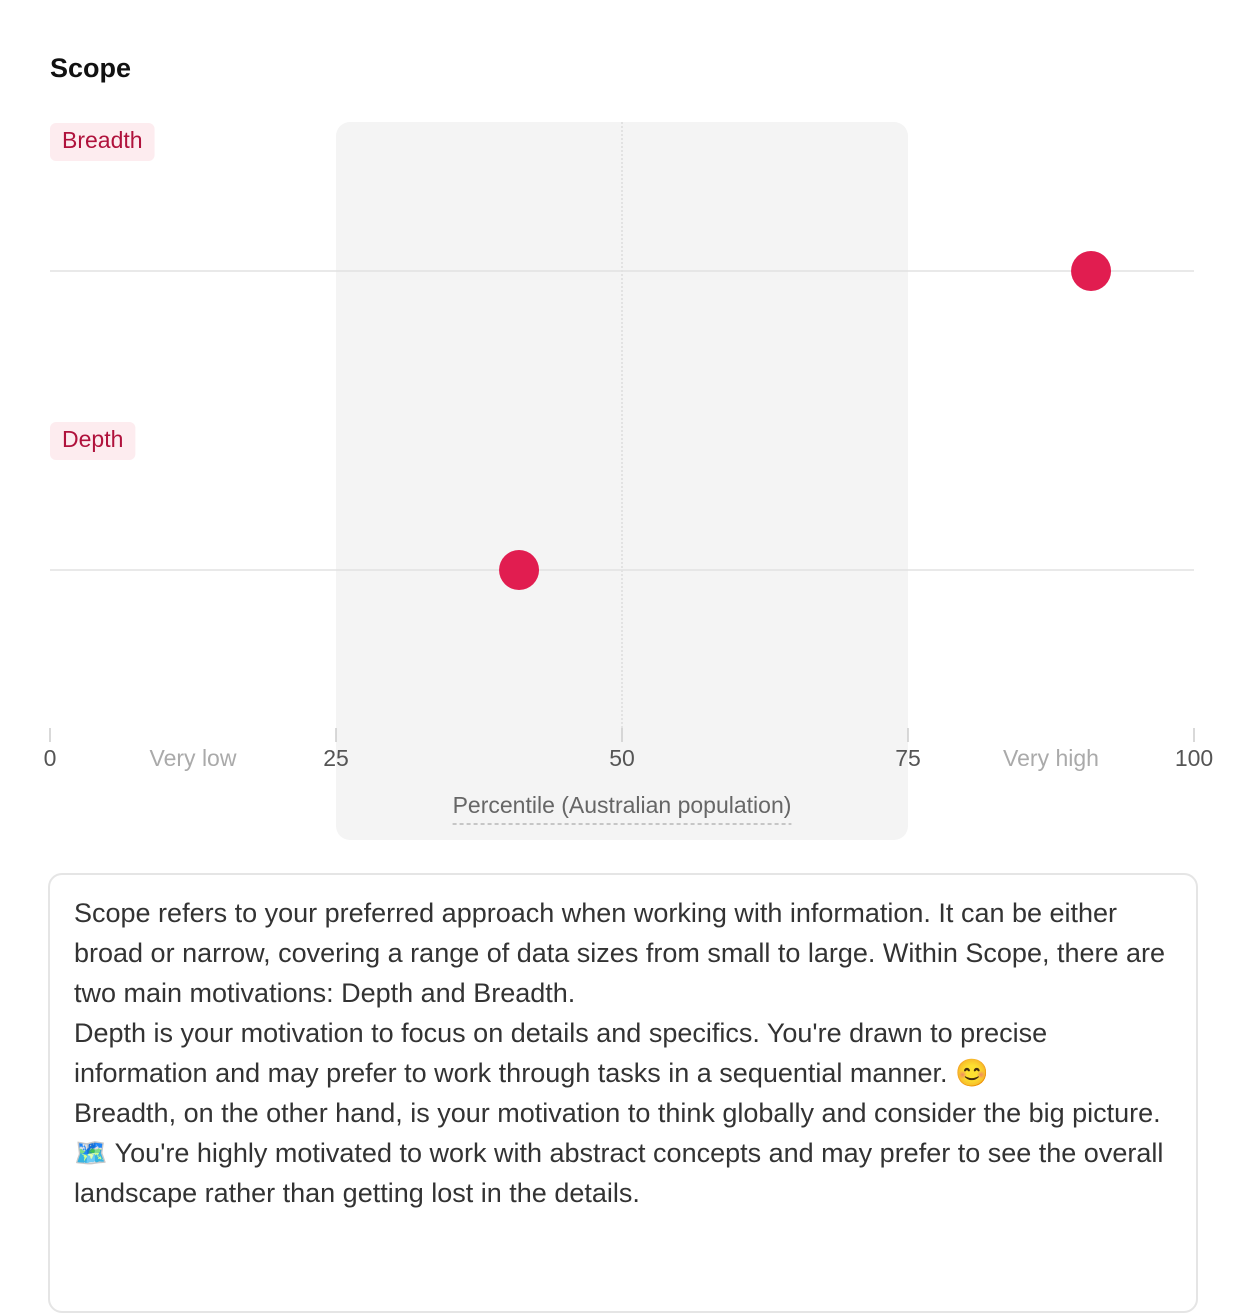  What do you see at coordinates (622, 758) in the screenshot?
I see `x-tick-label: 50` at bounding box center [622, 758].